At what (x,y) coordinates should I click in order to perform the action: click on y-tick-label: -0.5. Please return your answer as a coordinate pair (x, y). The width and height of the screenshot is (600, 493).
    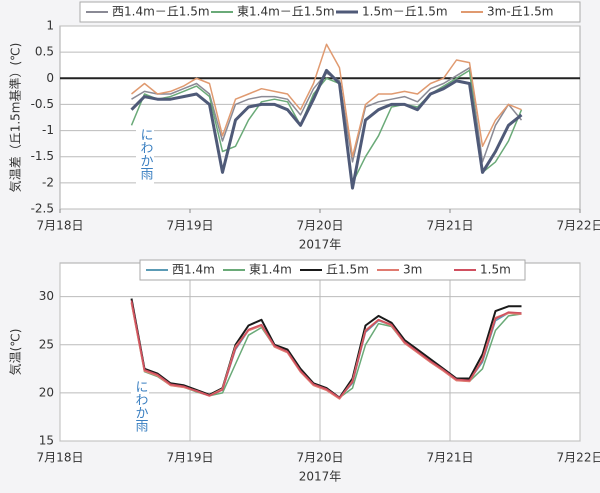
    Looking at the image, I should click on (42, 104).